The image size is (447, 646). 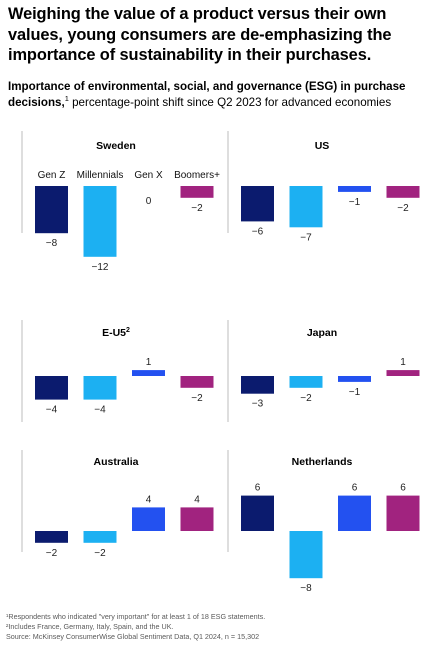 What do you see at coordinates (306, 237) in the screenshot?
I see `data-label: −7` at bounding box center [306, 237].